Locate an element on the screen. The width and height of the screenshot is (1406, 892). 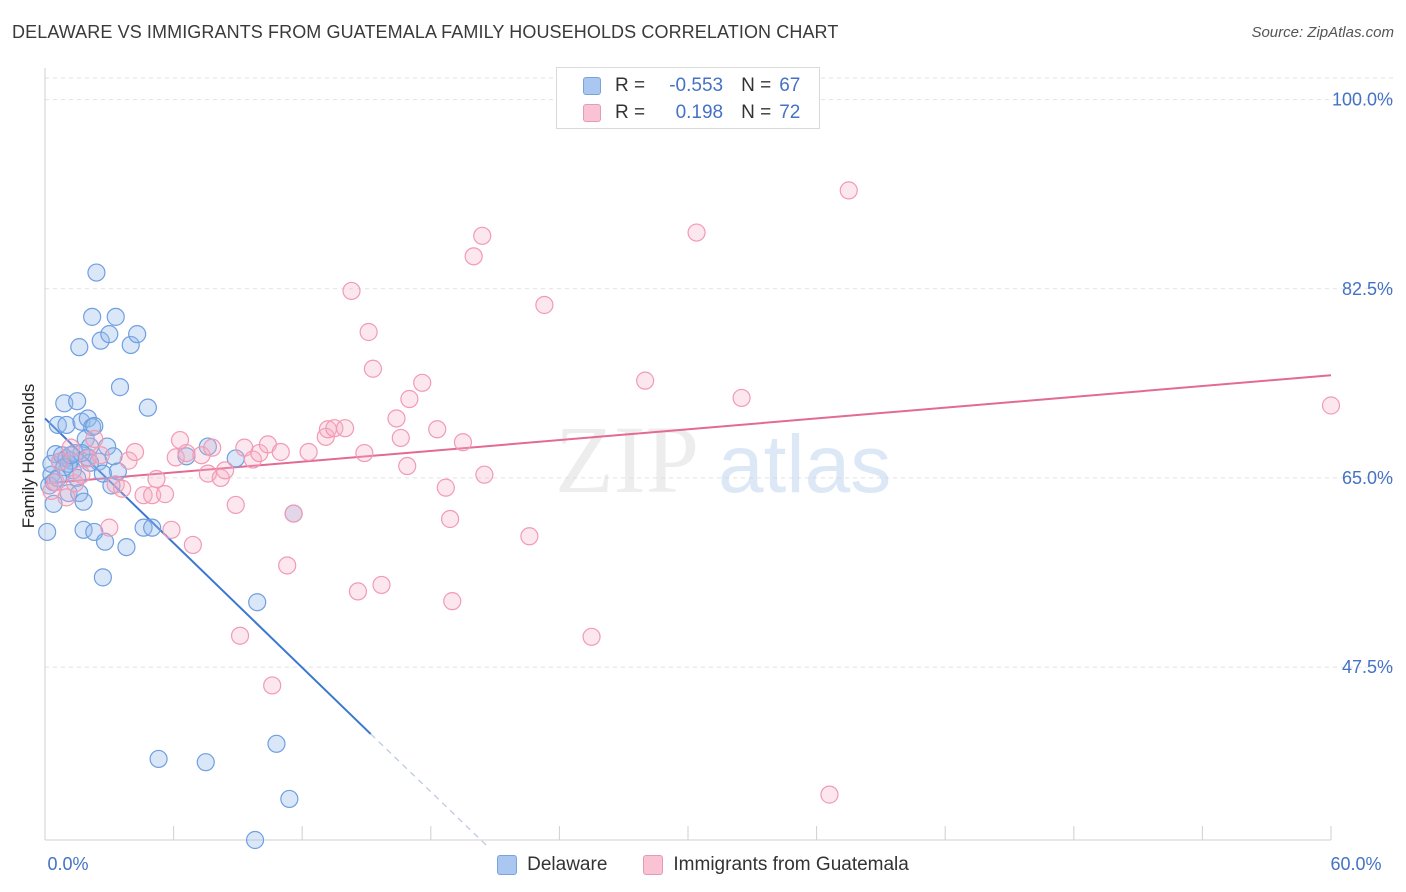
legend-item-guatemala: Immigrants from Guatemala is located at coordinates (776, 865).